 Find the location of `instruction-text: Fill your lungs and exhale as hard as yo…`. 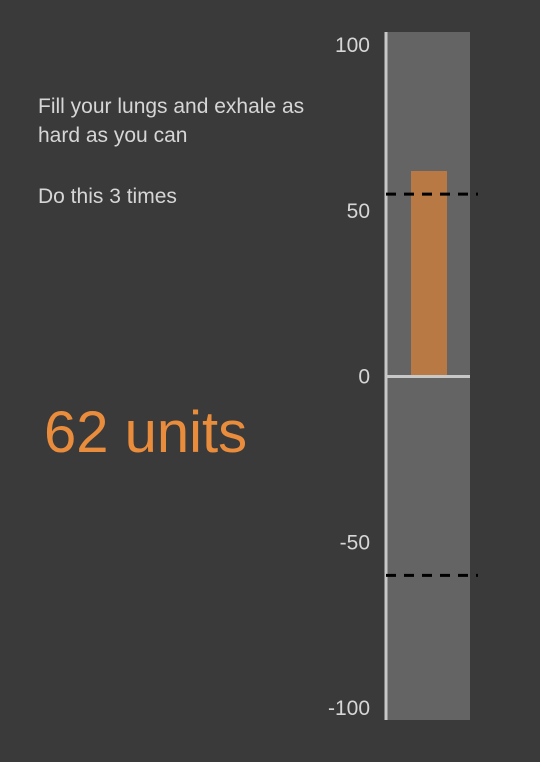

instruction-text: Fill your lungs and exhale as hard as yo… is located at coordinates (171, 121).